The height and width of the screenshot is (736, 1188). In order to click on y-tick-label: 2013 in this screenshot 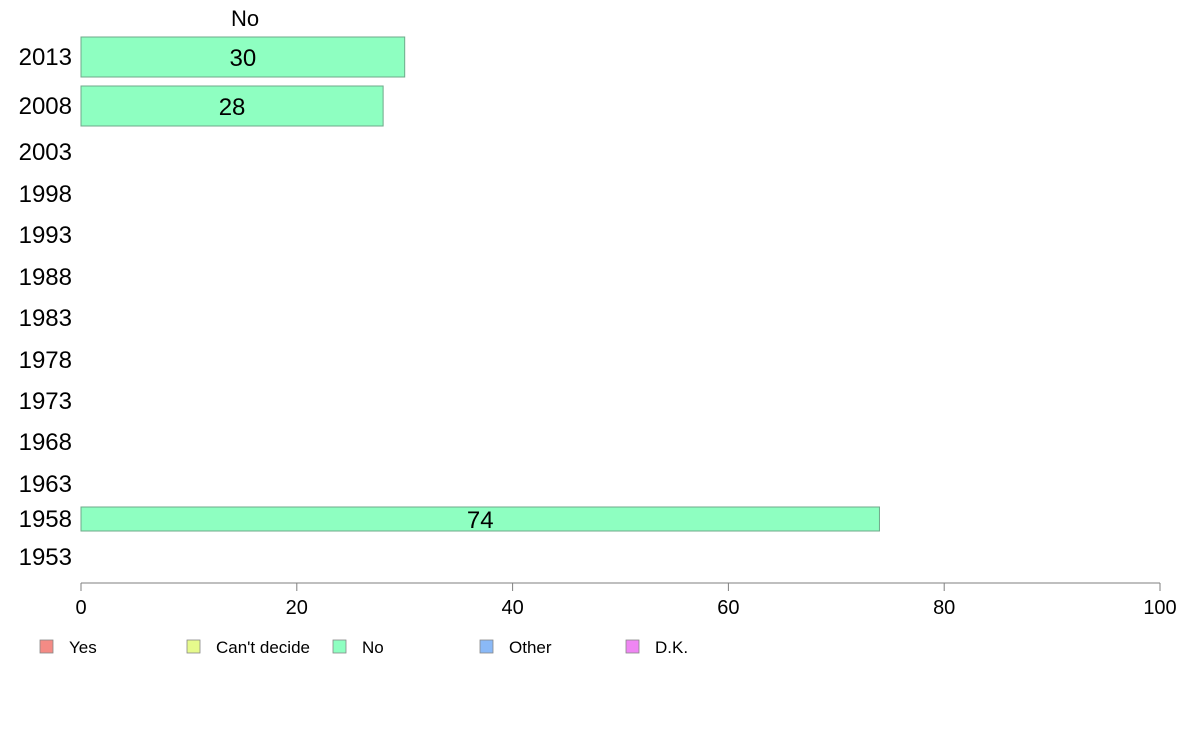, I will do `click(45, 57)`.